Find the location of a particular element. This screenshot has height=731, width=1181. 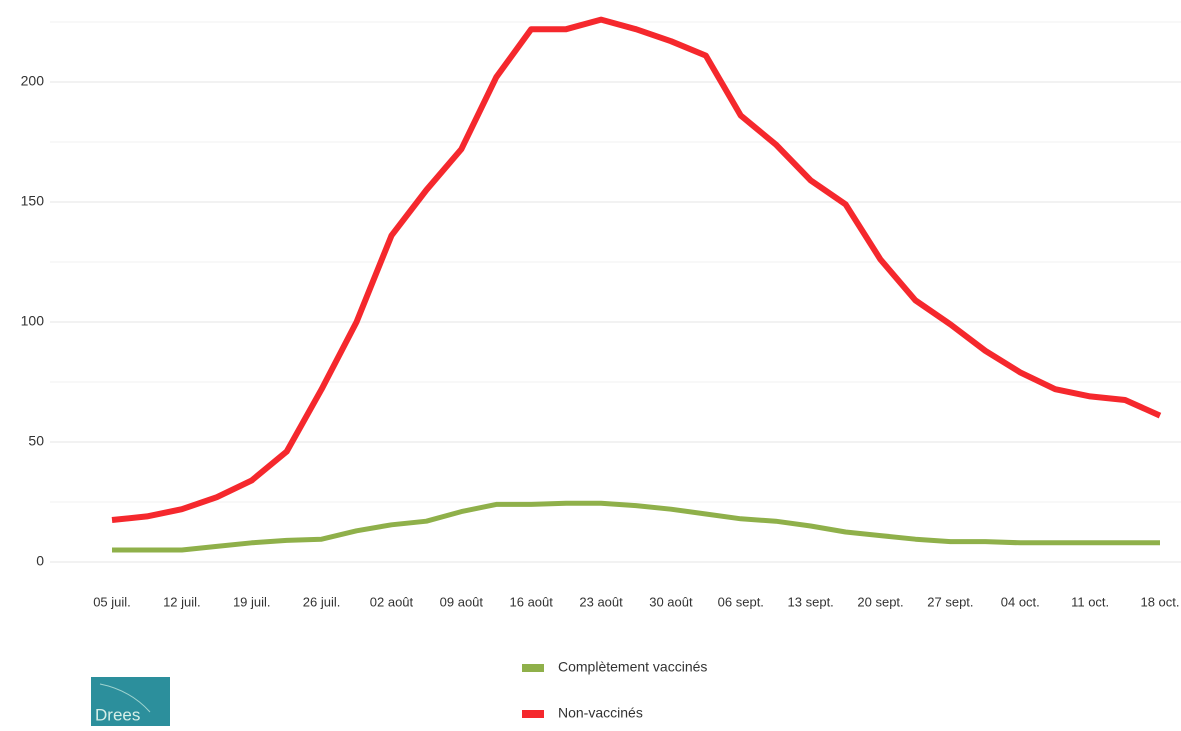

x-tick-label: 27 sept. is located at coordinates (950, 601).